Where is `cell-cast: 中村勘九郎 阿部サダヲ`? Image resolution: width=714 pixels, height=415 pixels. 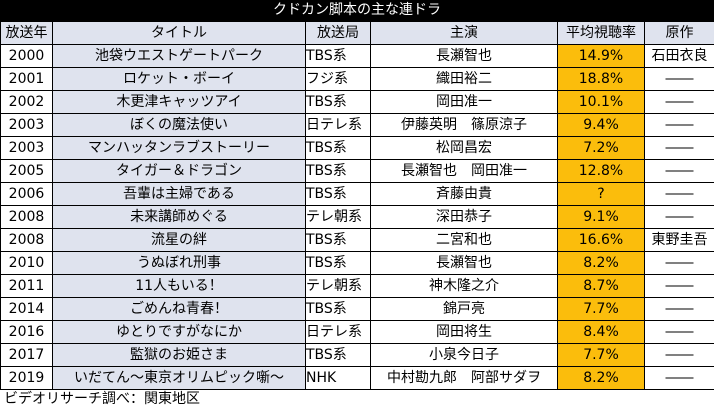 cell-cast: 中村勘九郎 阿部サダヲ is located at coordinates (464, 378).